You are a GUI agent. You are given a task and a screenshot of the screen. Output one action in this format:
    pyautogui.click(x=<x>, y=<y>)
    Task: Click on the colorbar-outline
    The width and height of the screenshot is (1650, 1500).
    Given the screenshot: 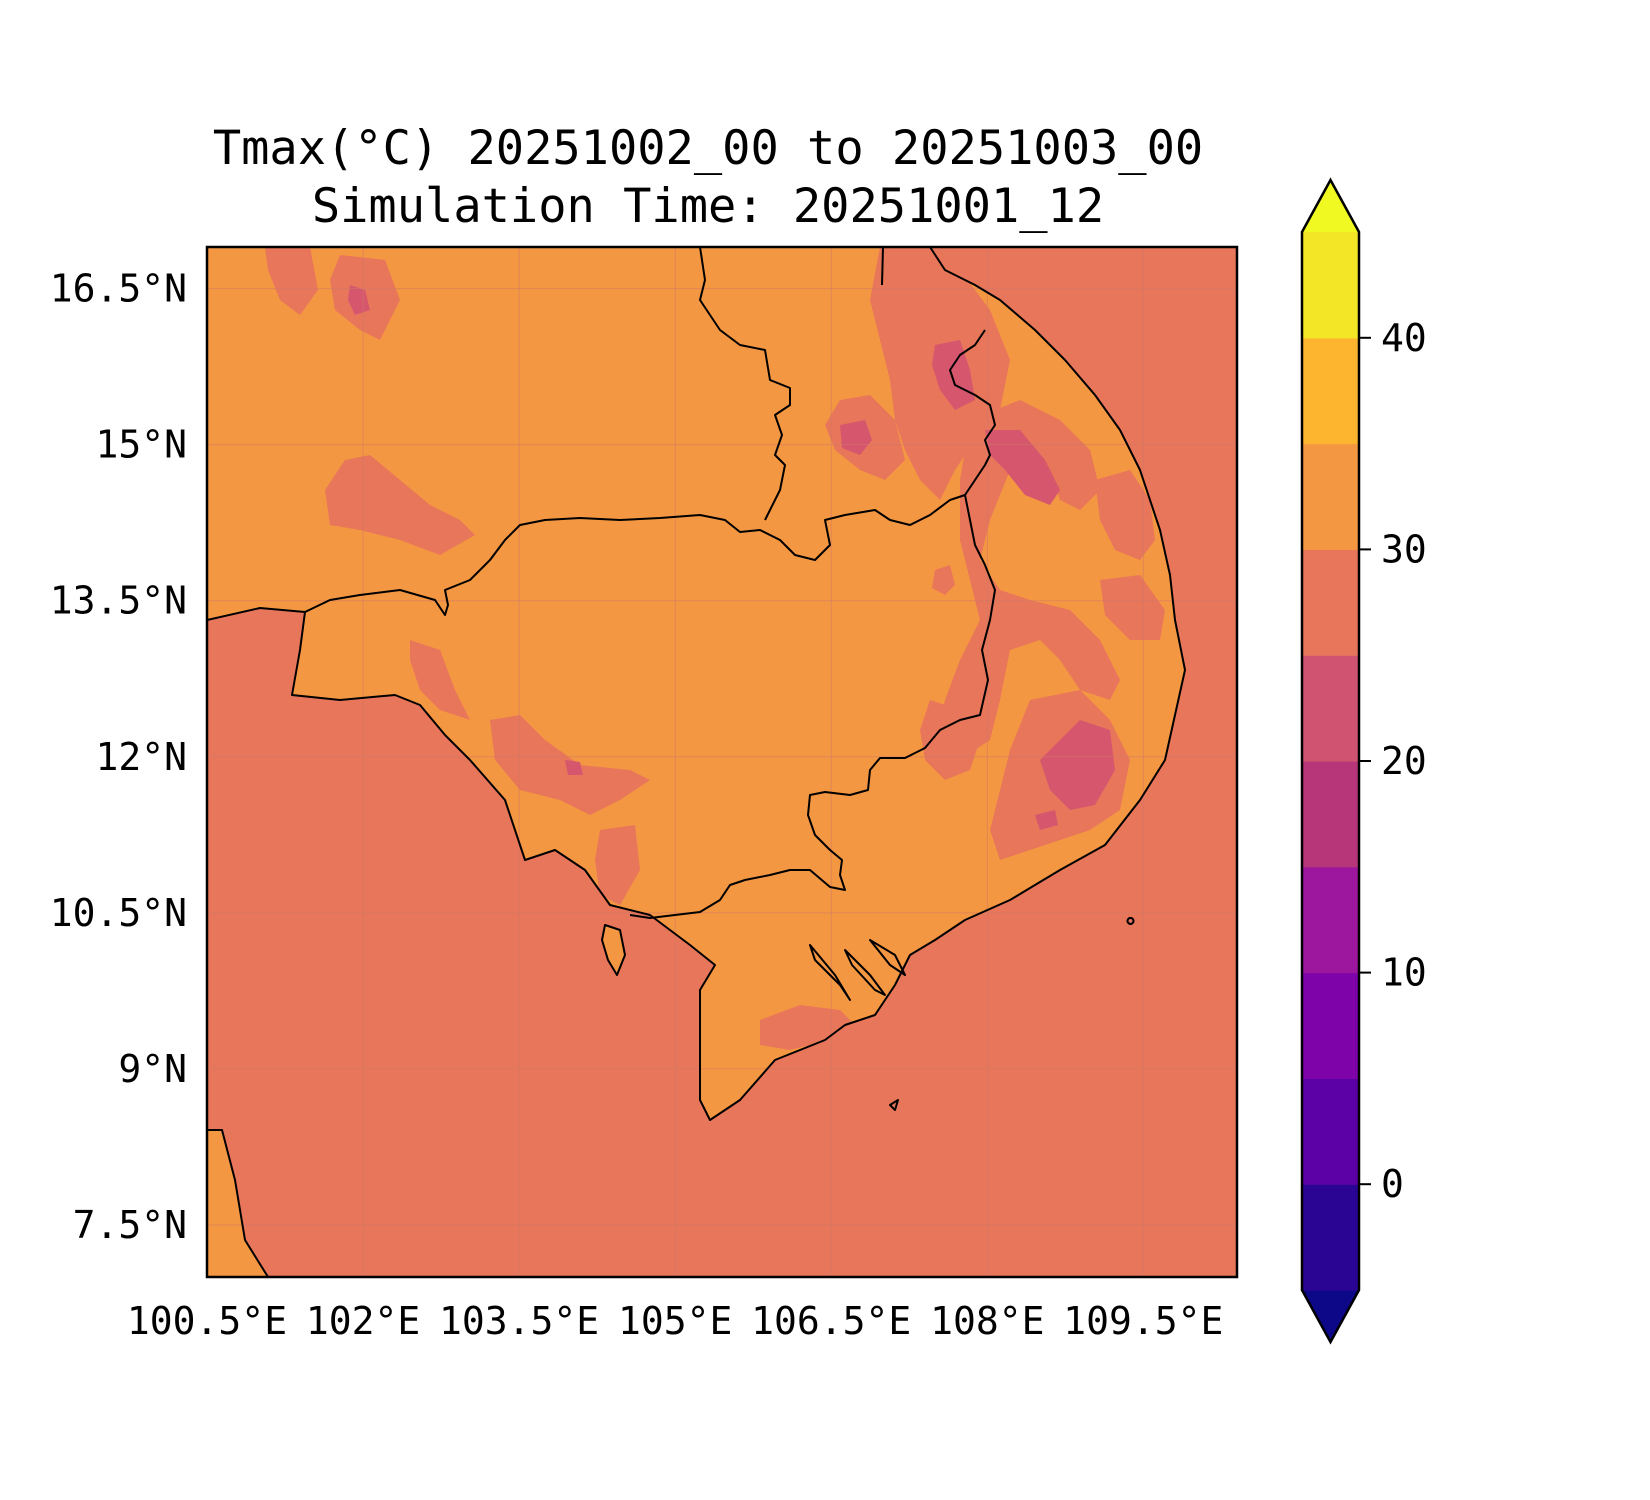 What is the action you would take?
    pyautogui.click(x=1330, y=761)
    